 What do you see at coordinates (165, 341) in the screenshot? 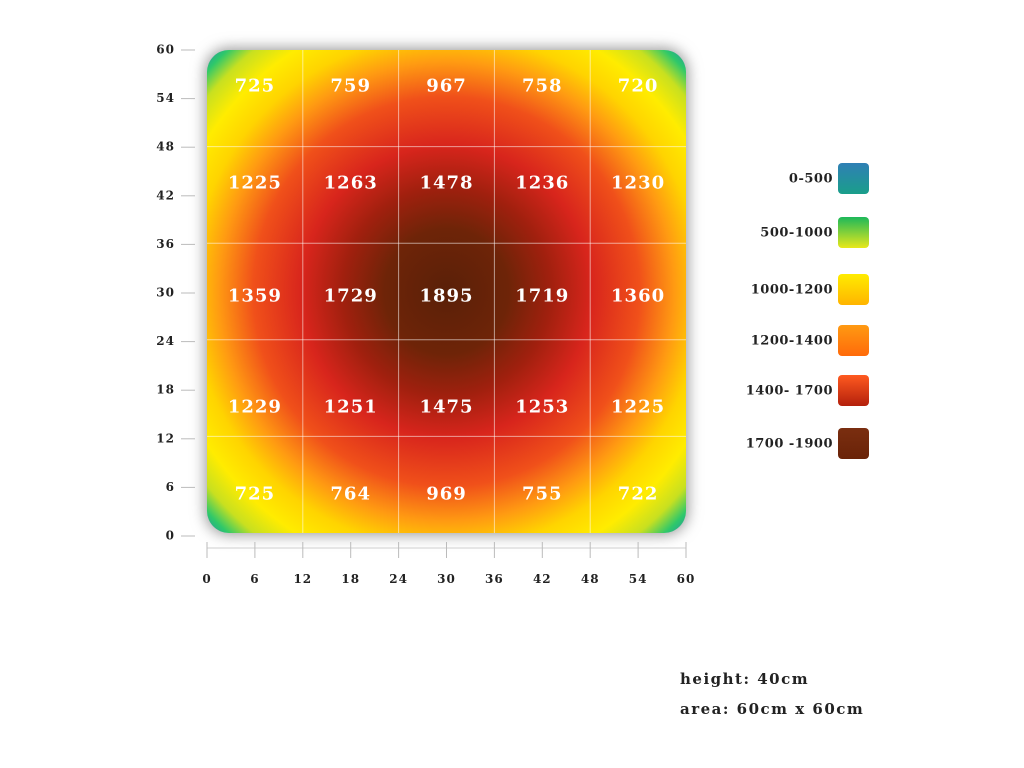
I see `y-tick-label: 24` at bounding box center [165, 341].